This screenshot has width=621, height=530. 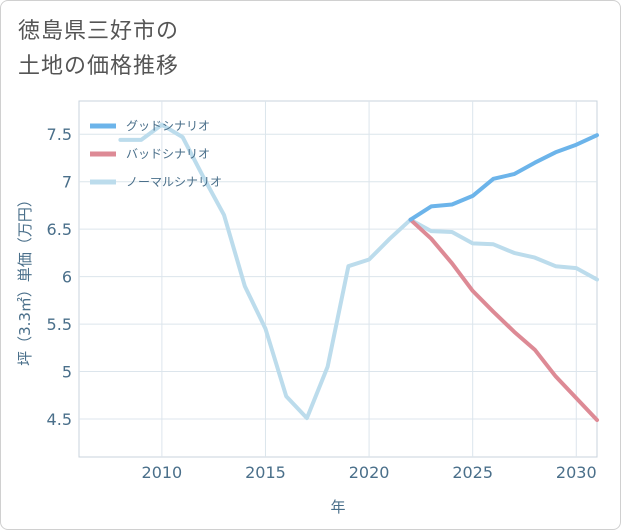 I want to click on y-tick-label: 5.5, so click(x=59, y=324).